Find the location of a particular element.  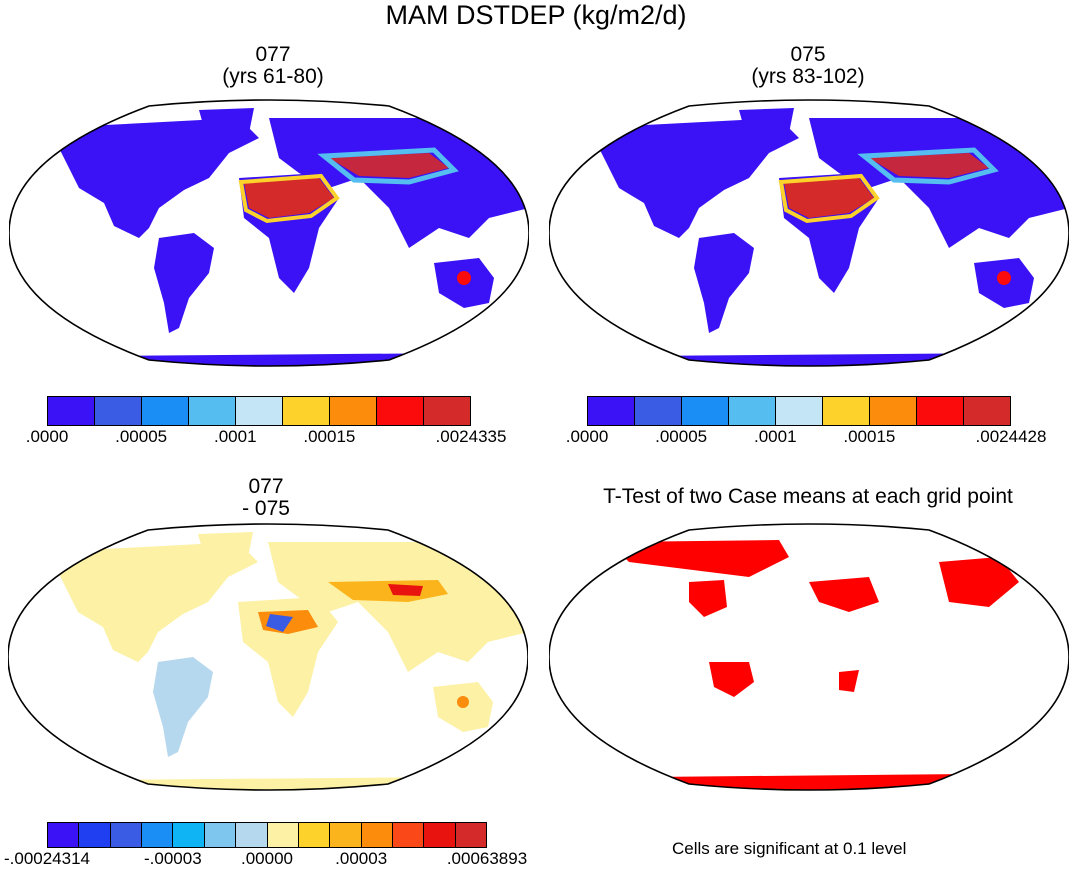

asia-halo is located at coordinates (388, 166).